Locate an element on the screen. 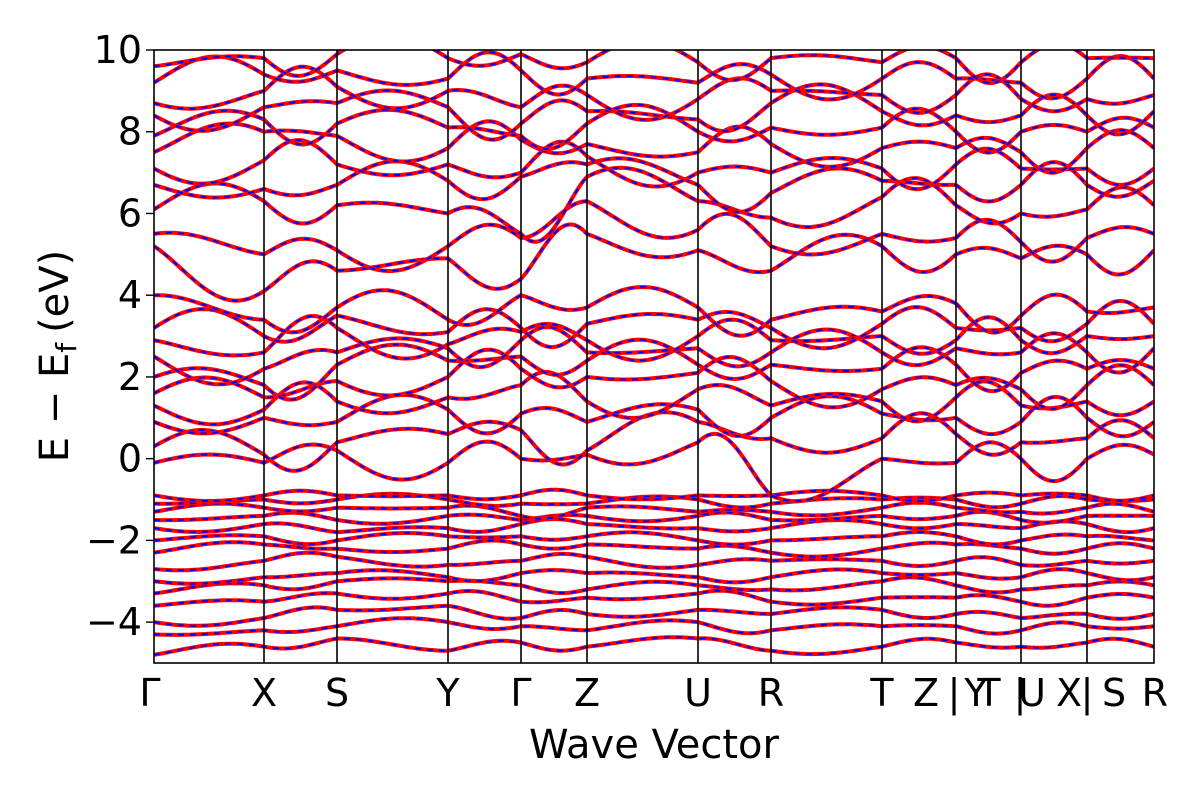 The height and width of the screenshot is (800, 1200). y-tick-label: −2 is located at coordinates (114, 540).